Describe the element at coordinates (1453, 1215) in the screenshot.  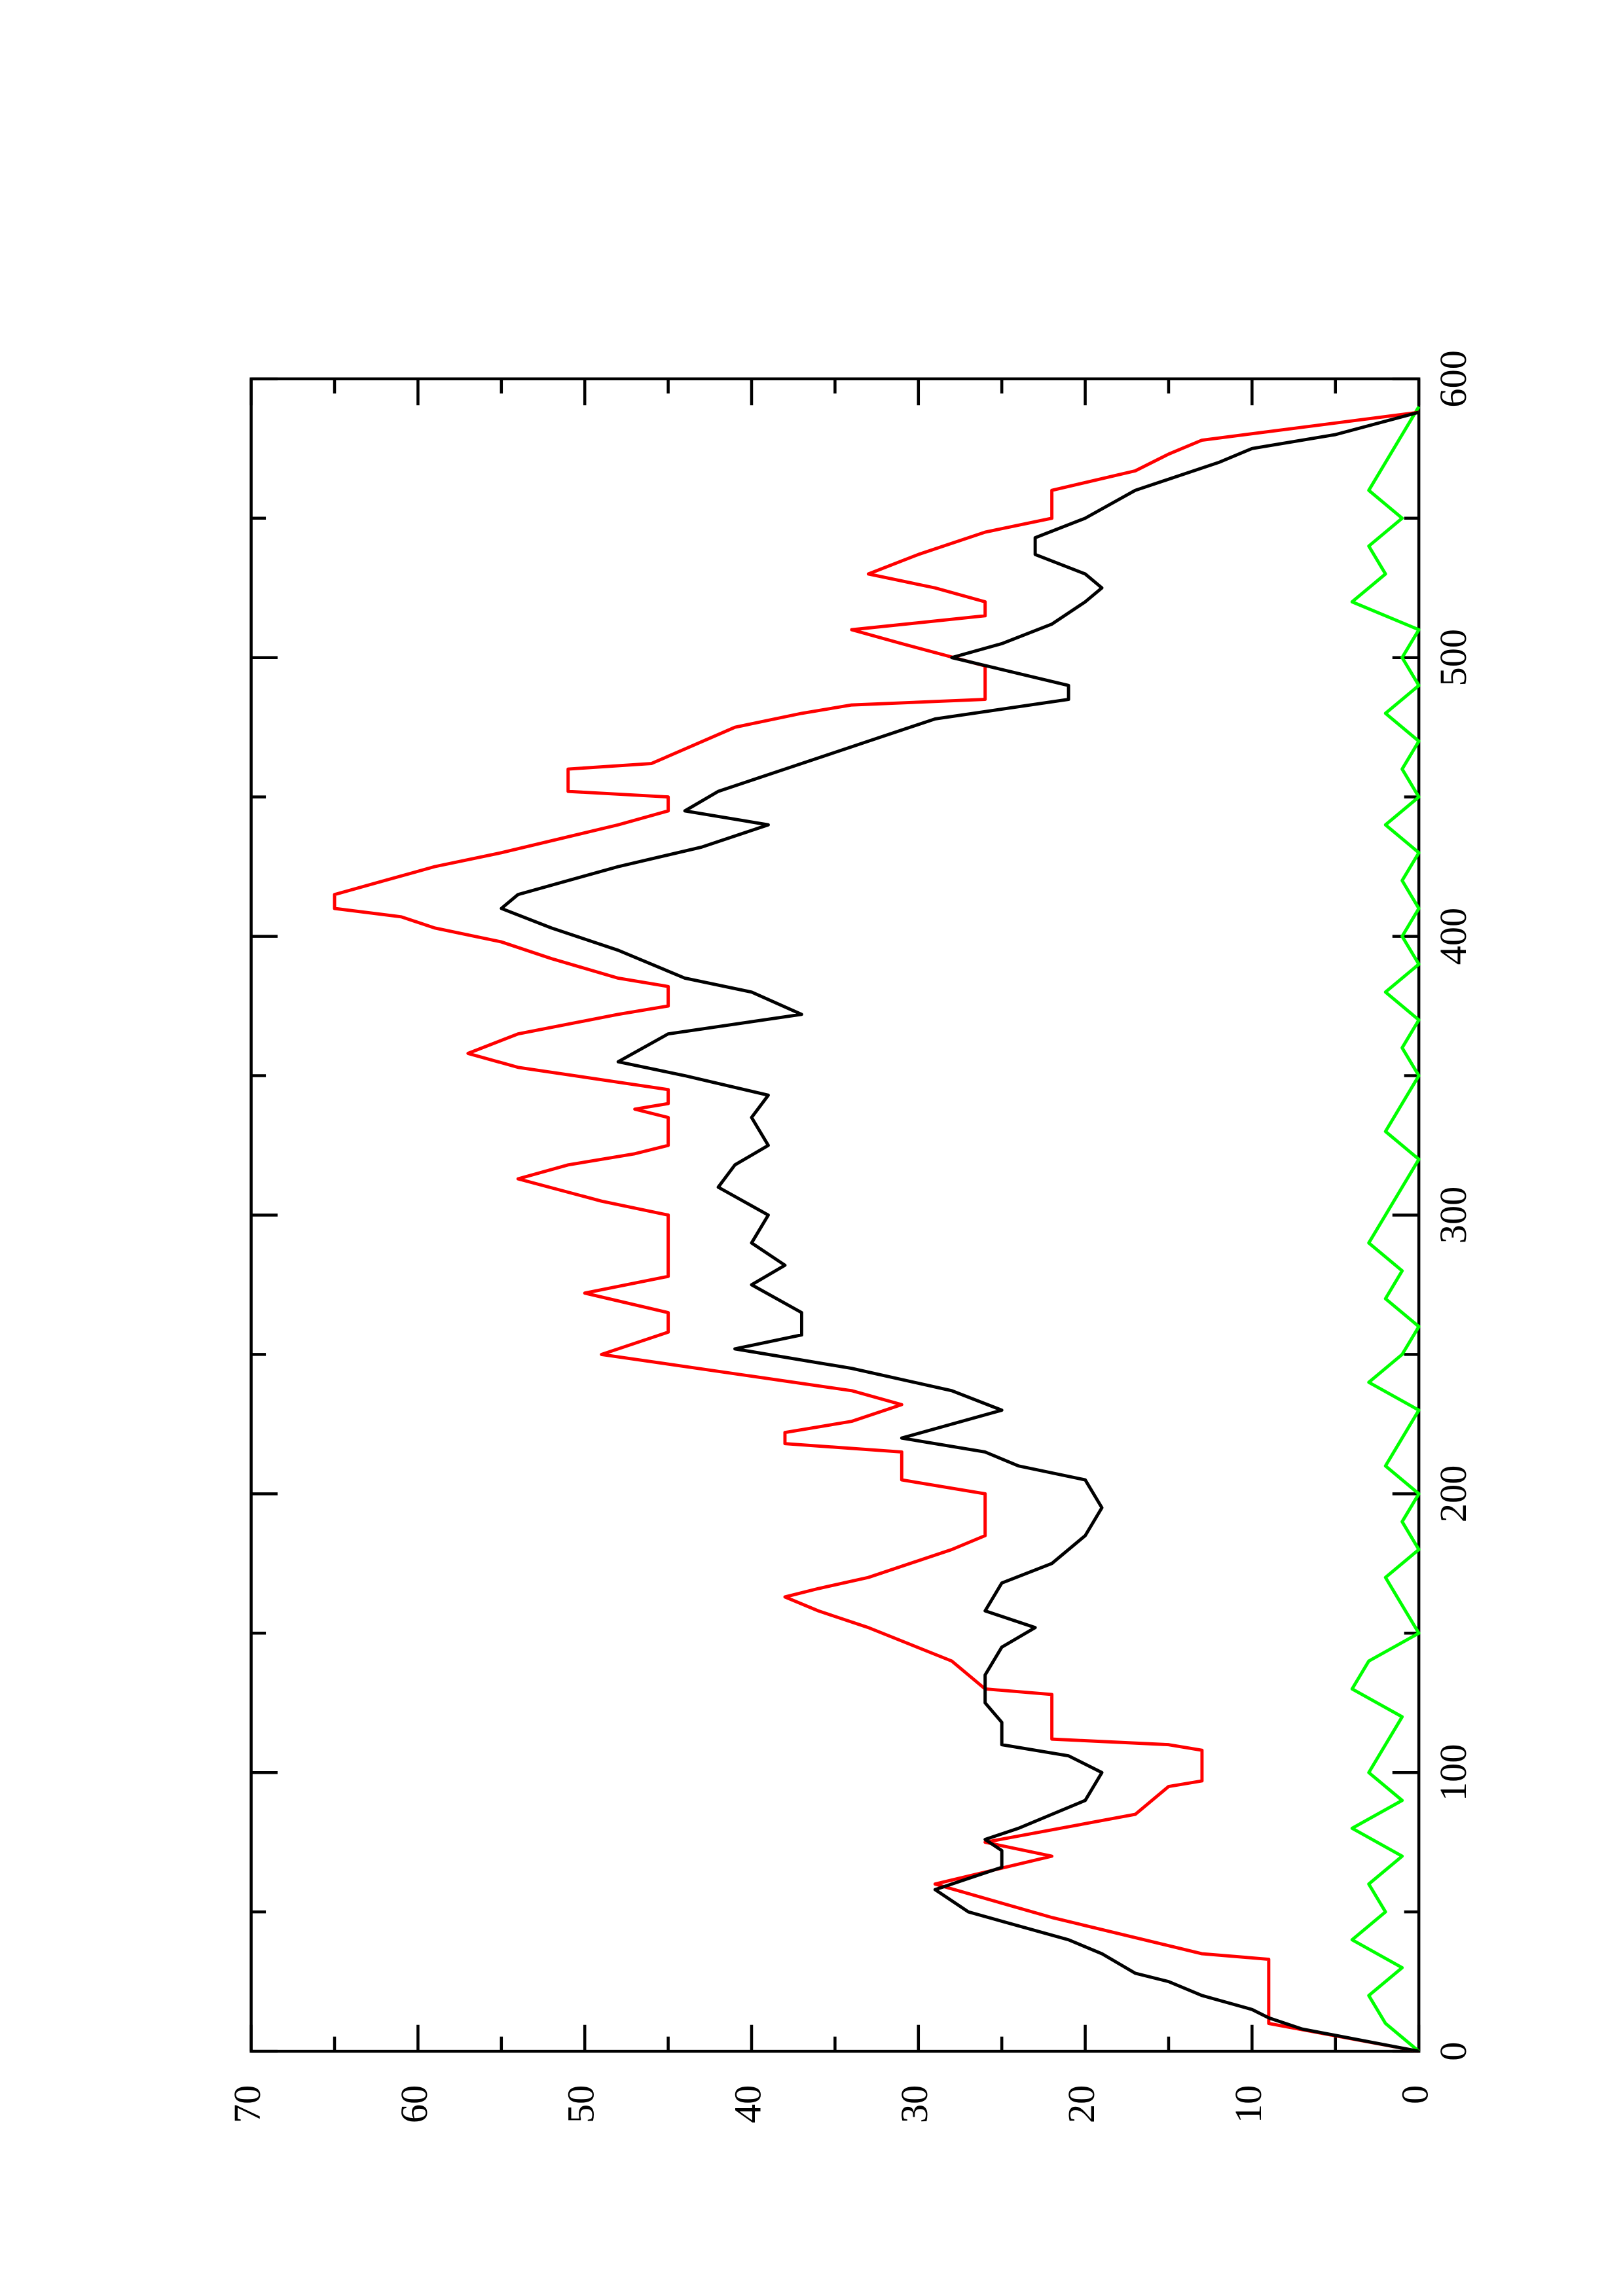
I see `x-tick-label: 300` at that location.